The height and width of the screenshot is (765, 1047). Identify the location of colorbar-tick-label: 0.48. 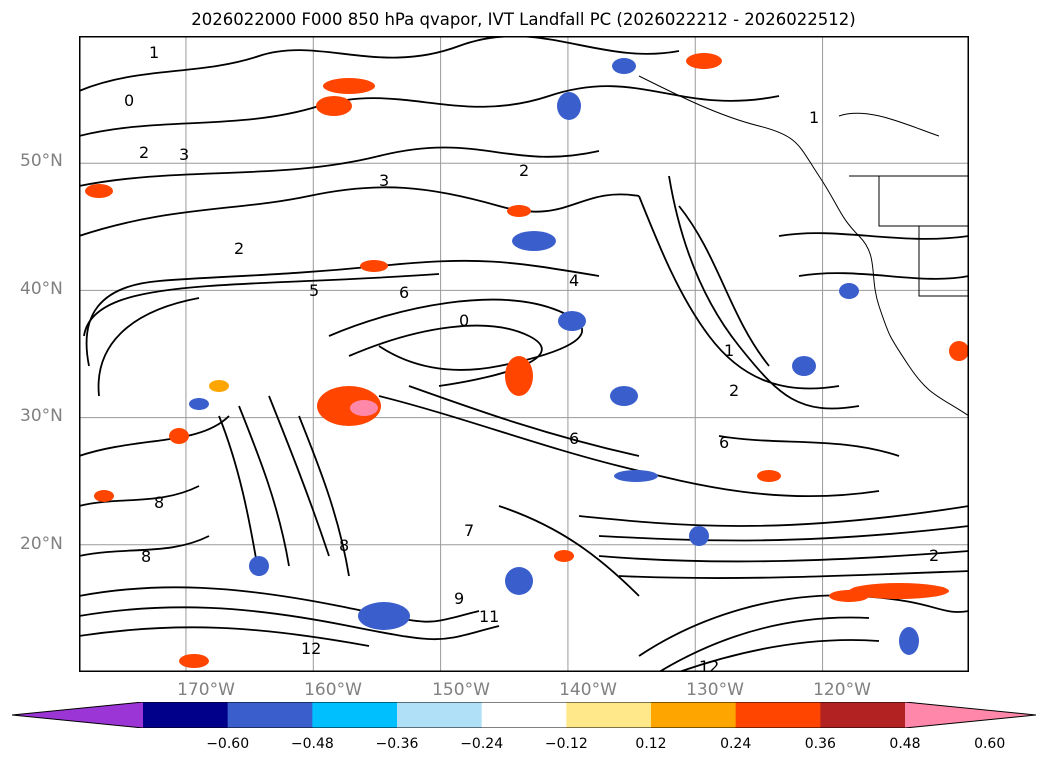
(905, 744).